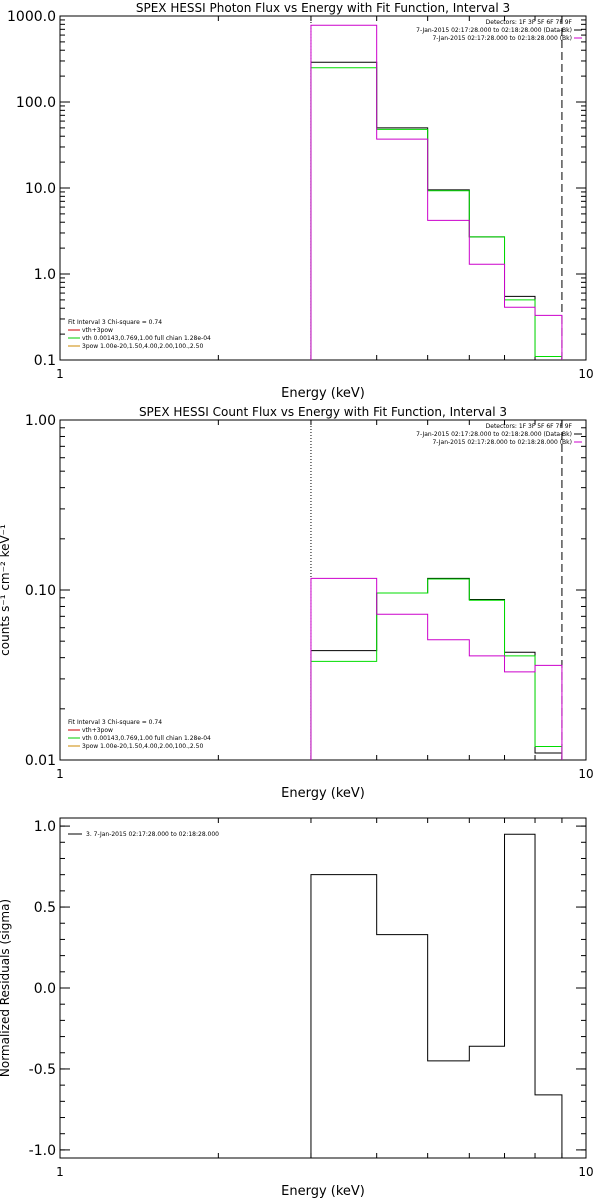 The image size is (600, 1200). What do you see at coordinates (40, 421) in the screenshot?
I see `y-tick-label: 1.00` at bounding box center [40, 421].